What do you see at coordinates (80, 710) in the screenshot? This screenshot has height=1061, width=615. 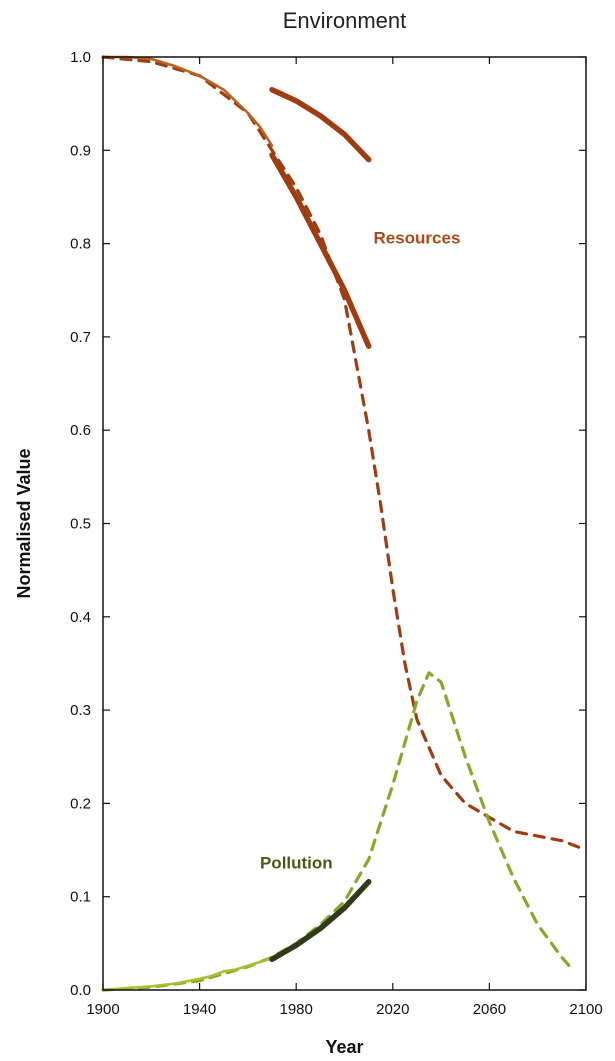 I see `y-tick-label: 0.3` at bounding box center [80, 710].